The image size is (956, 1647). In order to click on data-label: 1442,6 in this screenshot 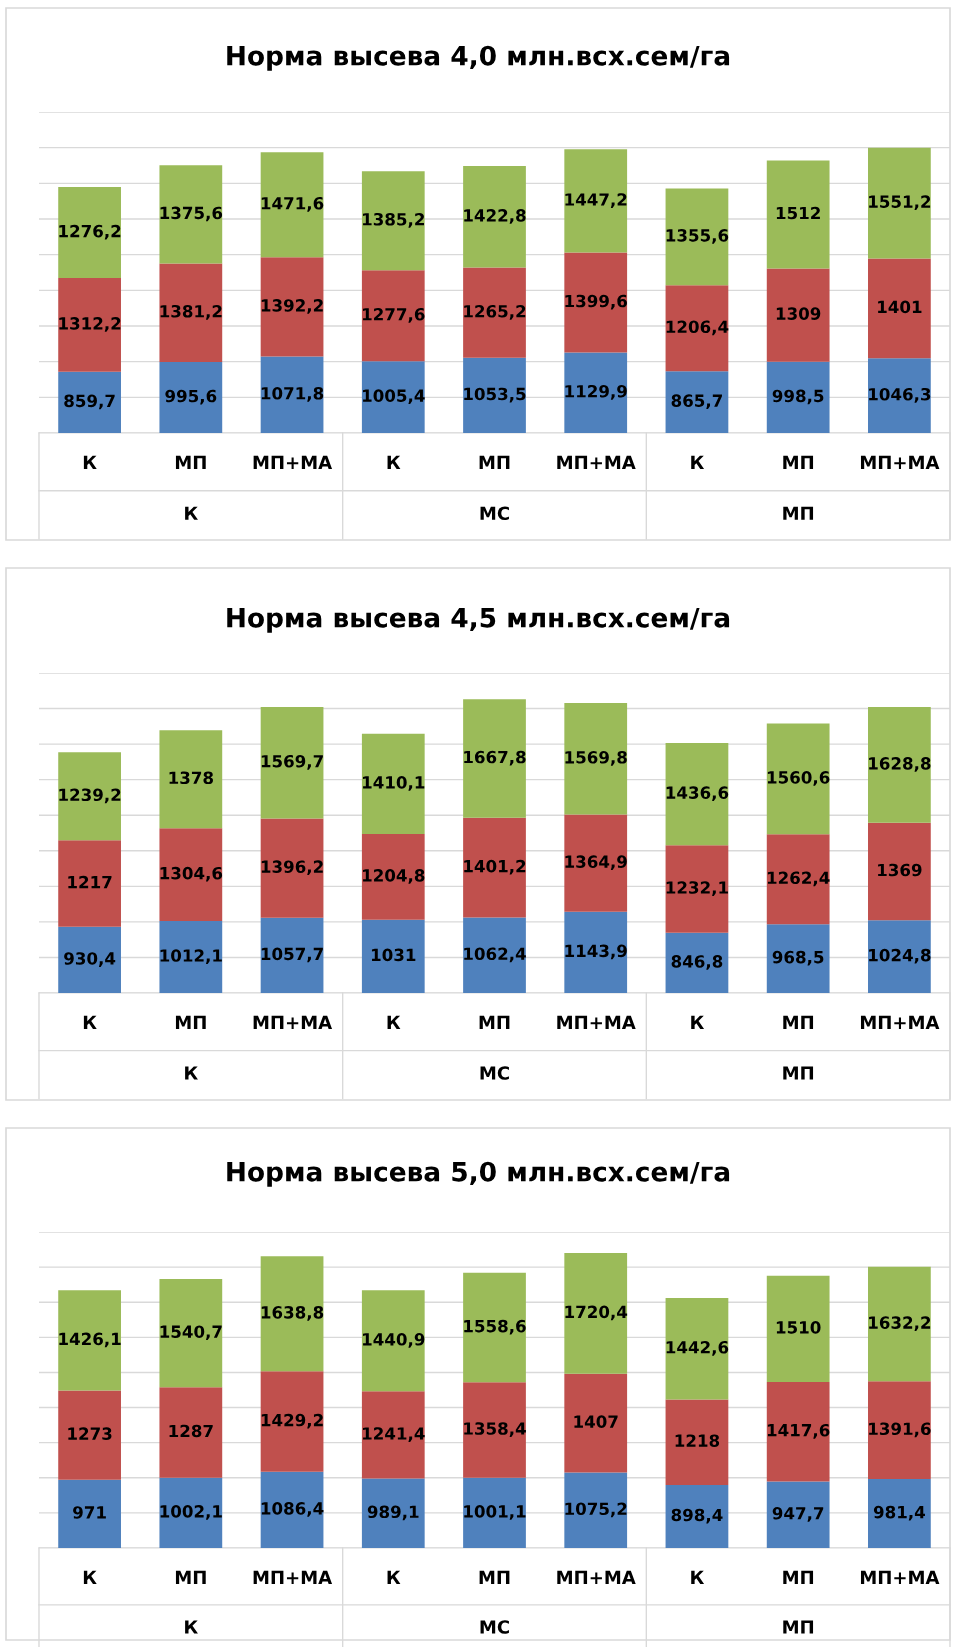, I will do `click(697, 1348)`.